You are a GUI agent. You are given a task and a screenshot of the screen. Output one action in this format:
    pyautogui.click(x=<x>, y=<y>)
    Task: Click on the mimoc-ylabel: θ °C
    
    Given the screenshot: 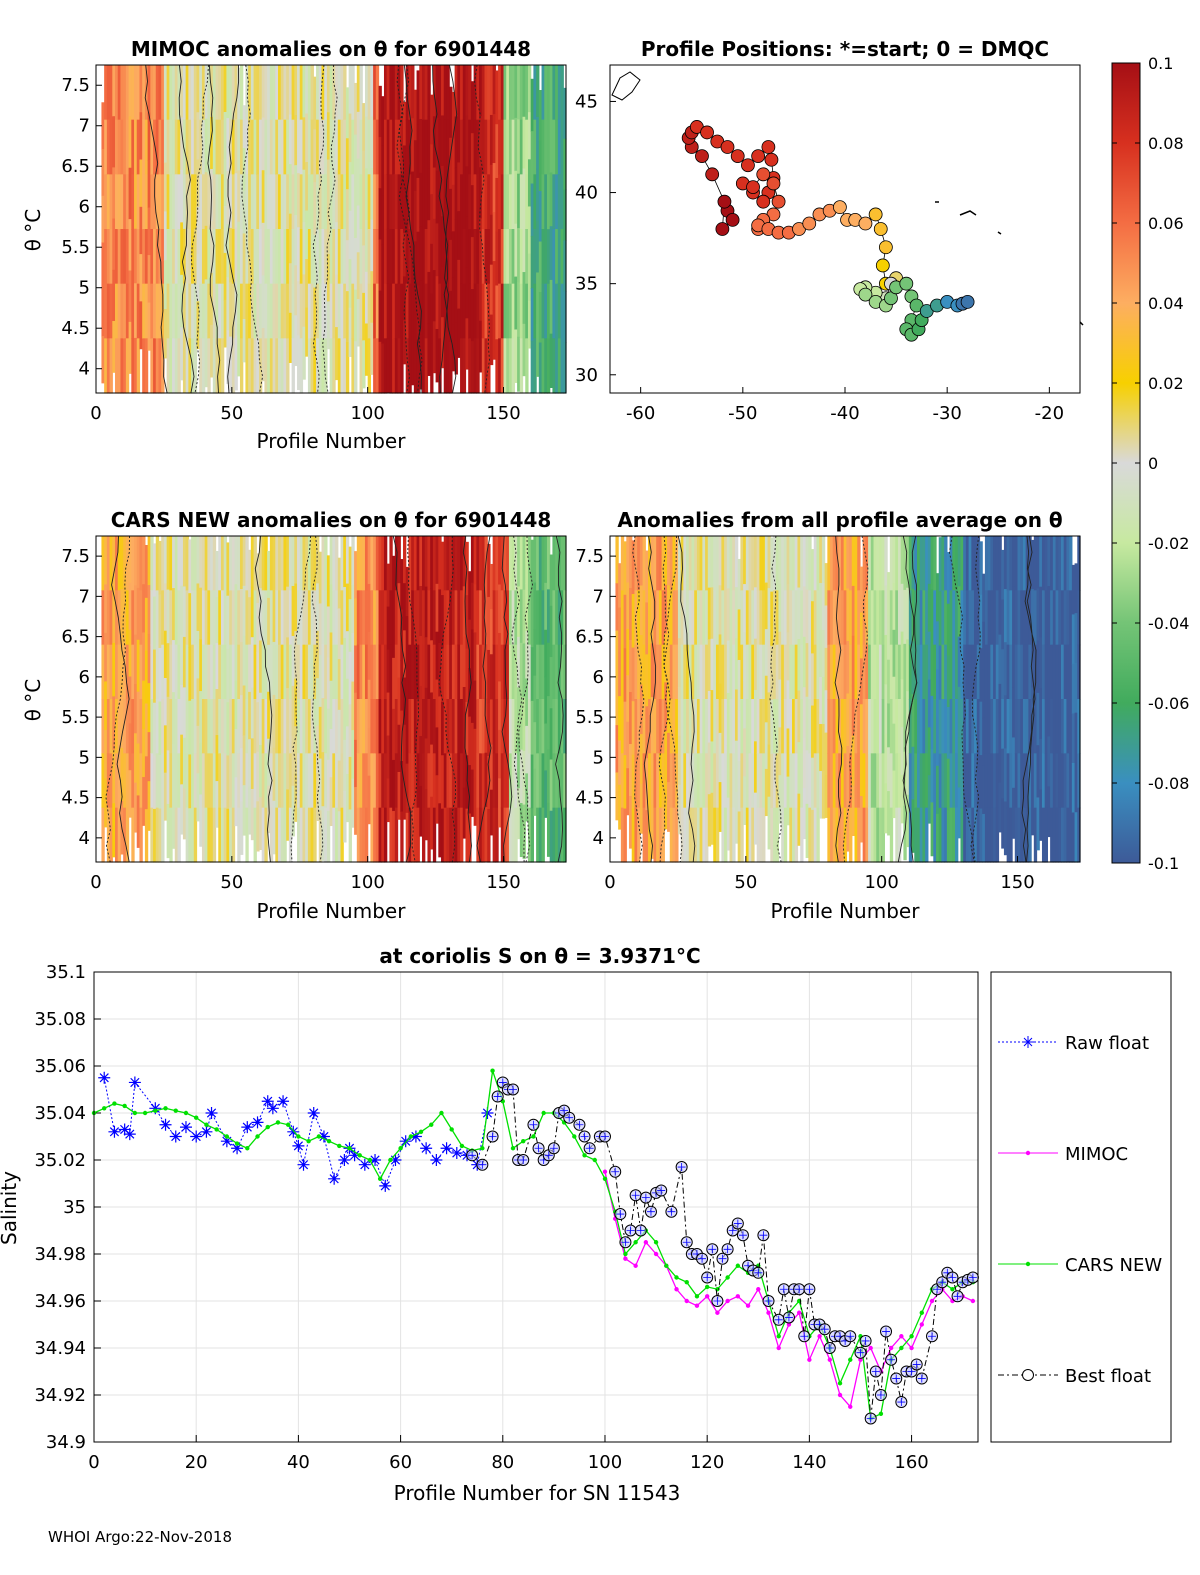 What is the action you would take?
    pyautogui.click(x=33, y=230)
    